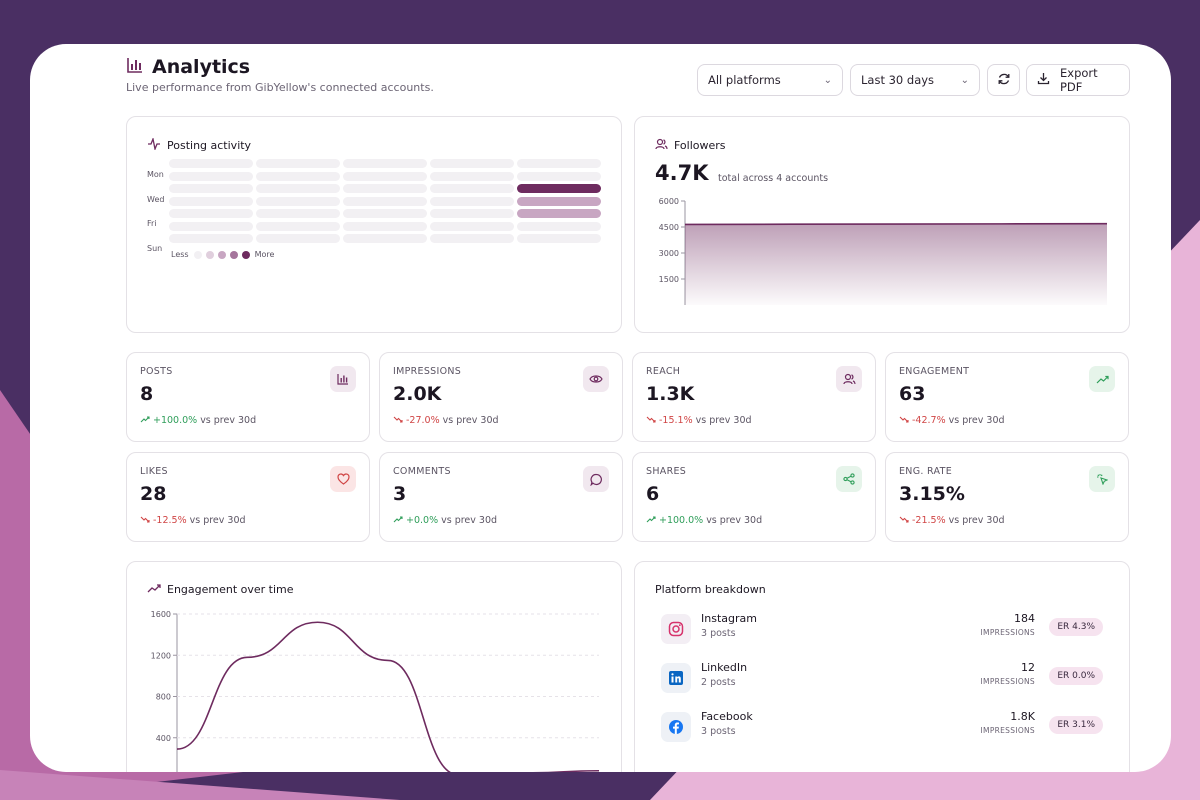 The width and height of the screenshot is (1200, 800). I want to click on share-icon, so click(849, 479).